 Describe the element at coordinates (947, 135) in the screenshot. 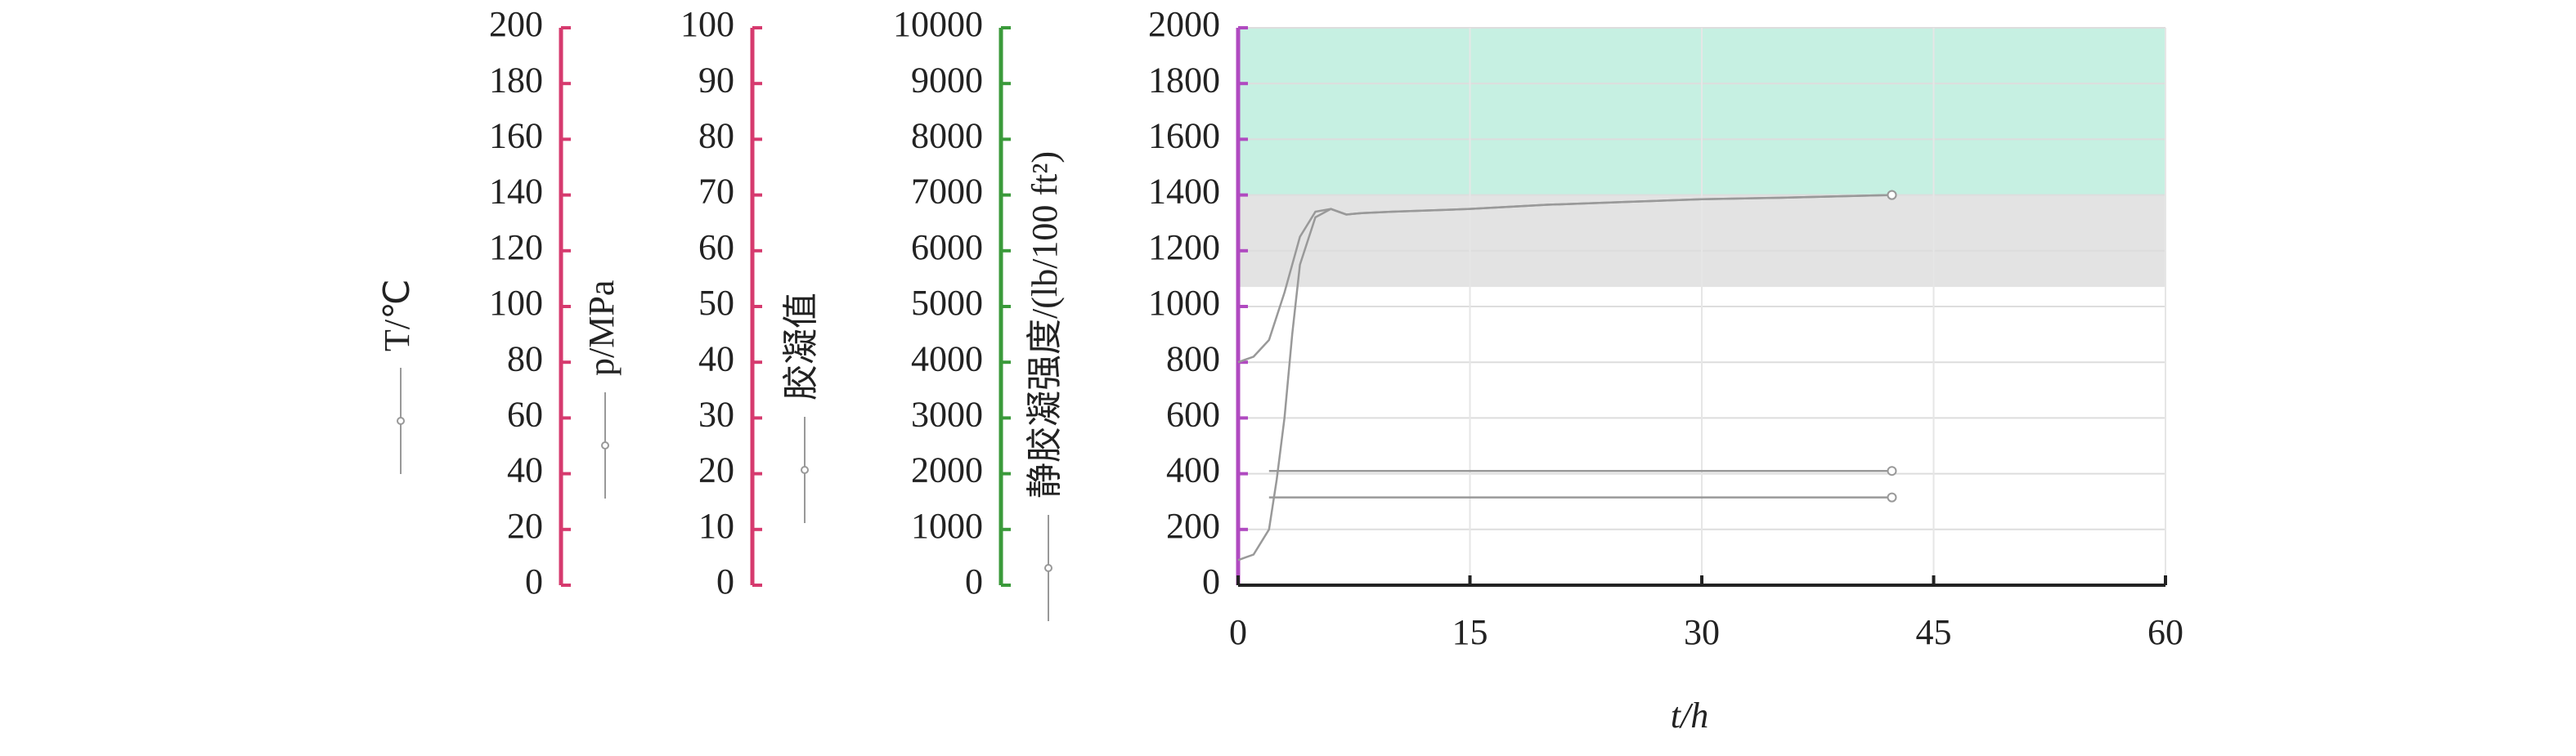

I see `y-tick-label: 8000` at that location.